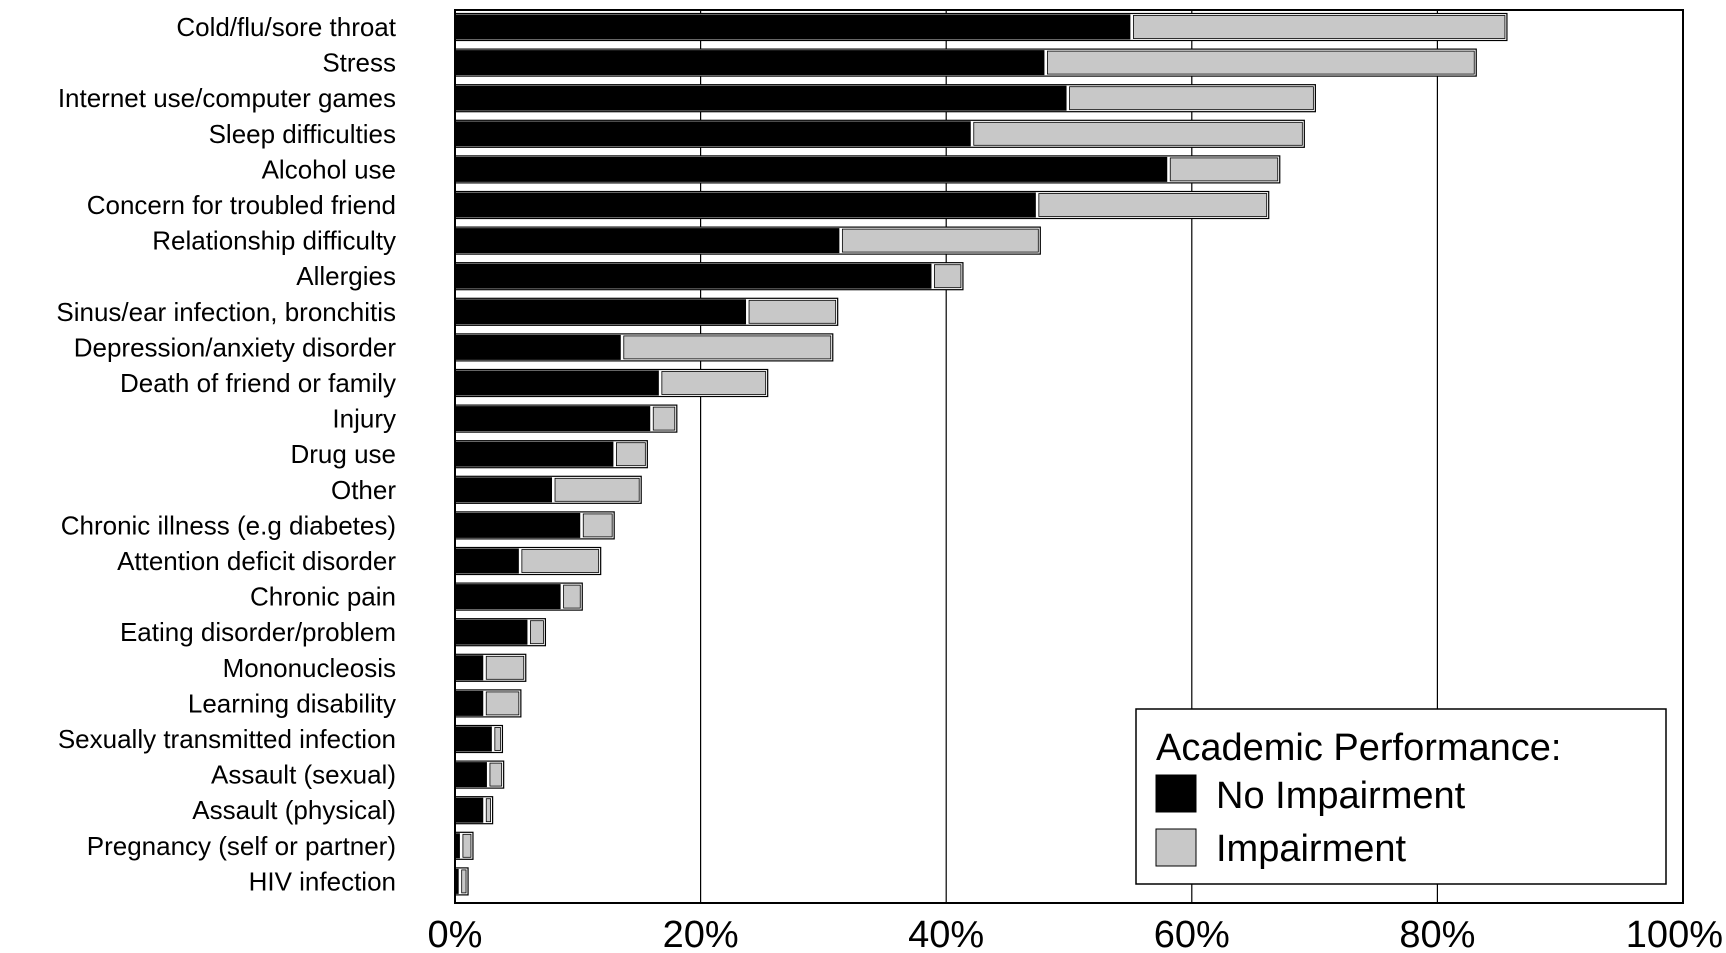 This screenshot has height=953, width=1726. I want to click on category-label: Internet use/computer games, so click(227, 98).